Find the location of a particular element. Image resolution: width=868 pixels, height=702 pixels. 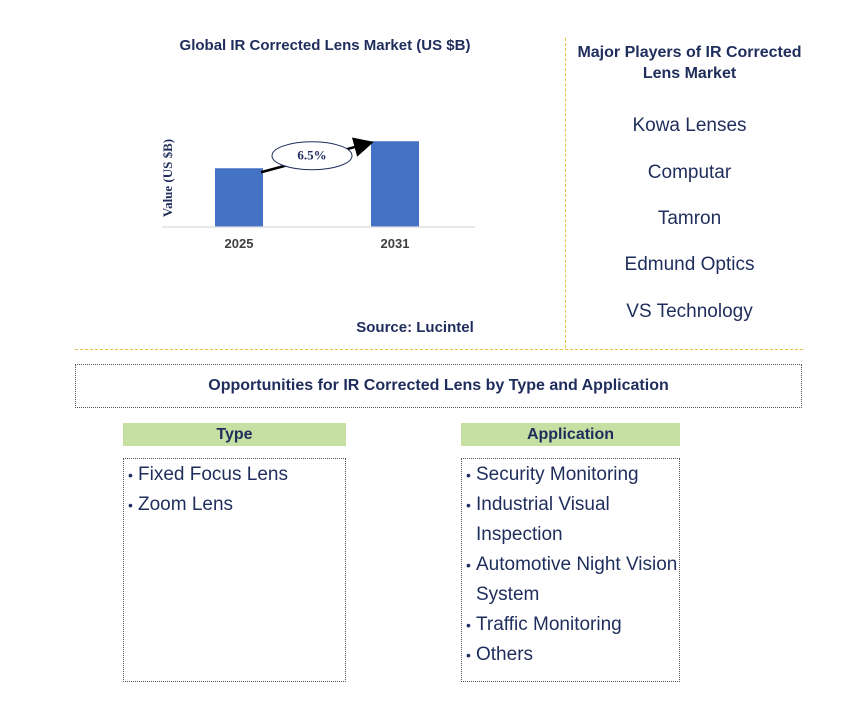

application-item: Others is located at coordinates (572, 655).